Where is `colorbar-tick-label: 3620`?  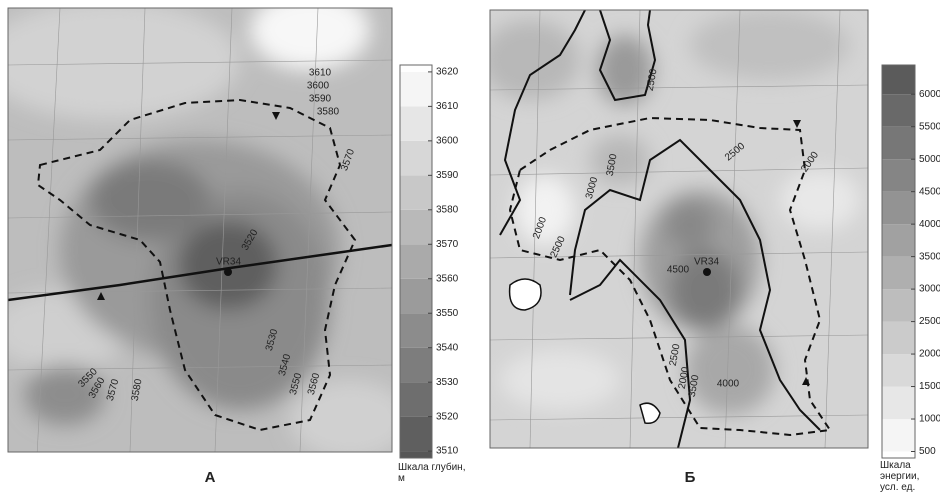 colorbar-tick-label: 3620 is located at coordinates (447, 72).